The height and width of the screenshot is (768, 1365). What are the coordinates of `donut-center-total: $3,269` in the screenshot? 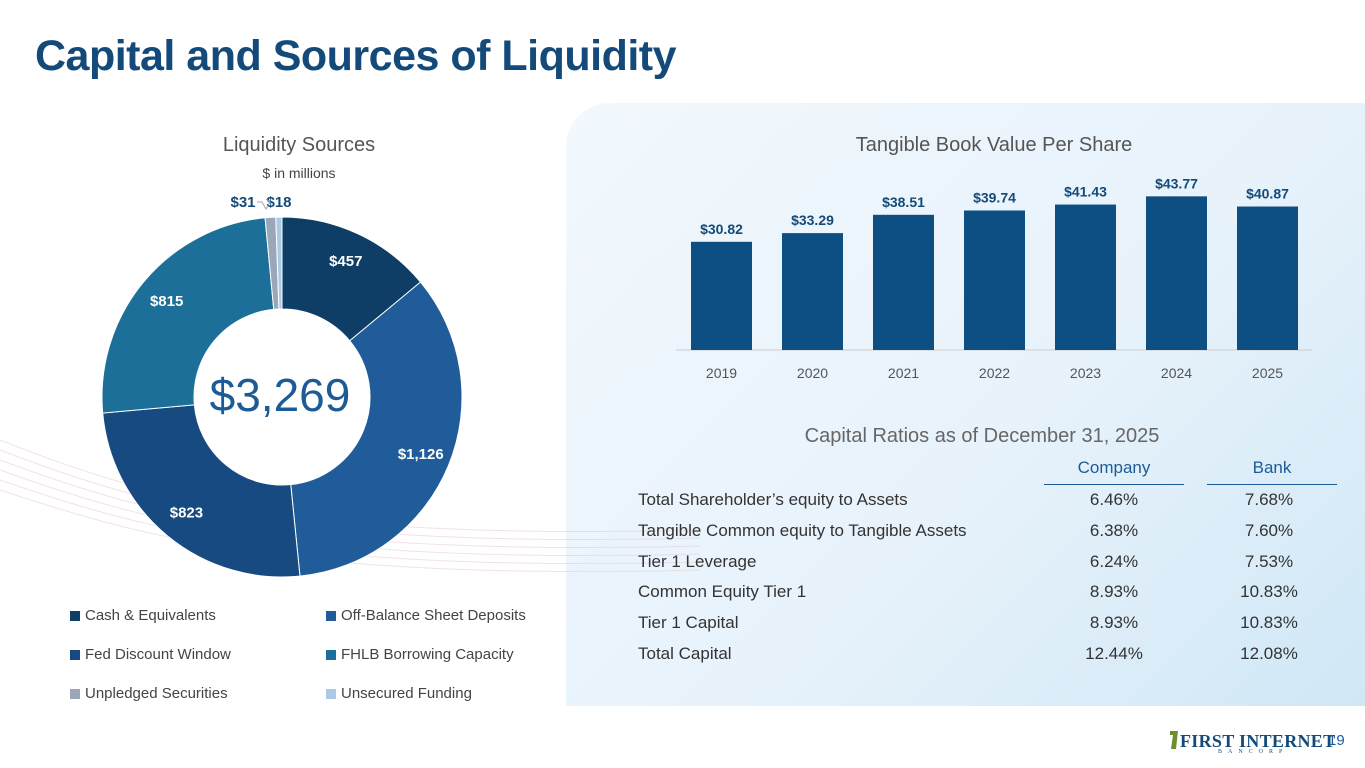 It's located at (280, 395).